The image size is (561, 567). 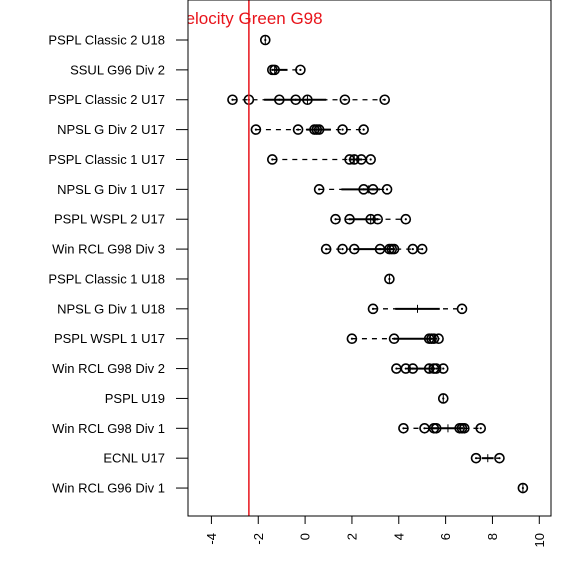 I want to click on x-tick-label: 8, so click(x=492, y=536).